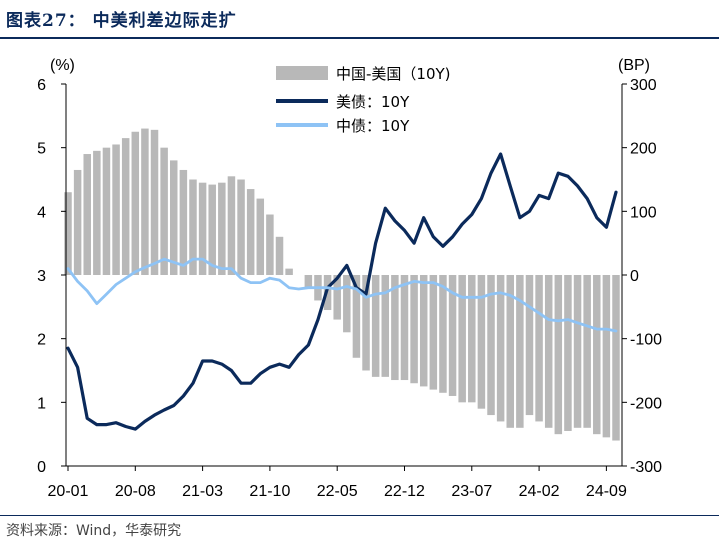 Image resolution: width=719 pixels, height=550 pixels. Describe the element at coordinates (41, 212) in the screenshot. I see `left-tick-label: 4` at that location.